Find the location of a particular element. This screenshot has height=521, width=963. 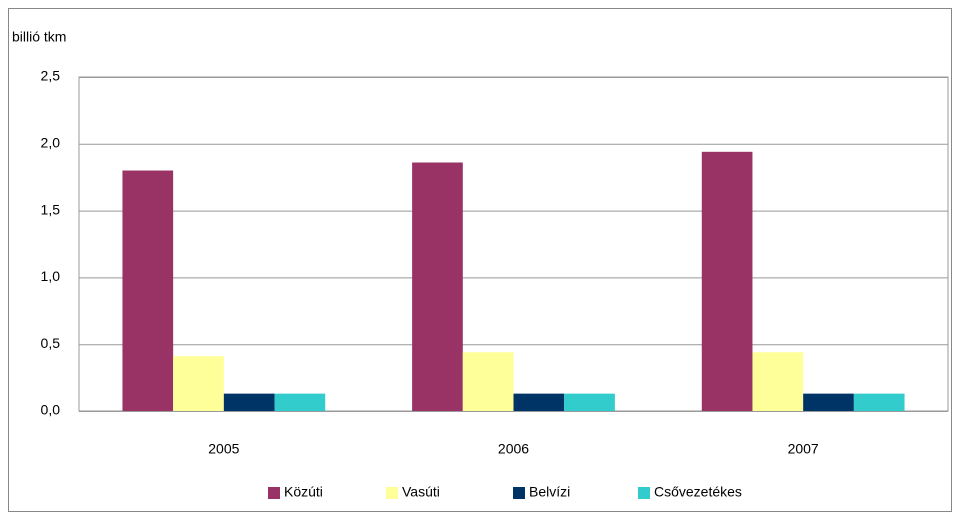

y-tick-label: 0,0 is located at coordinates (51, 410).